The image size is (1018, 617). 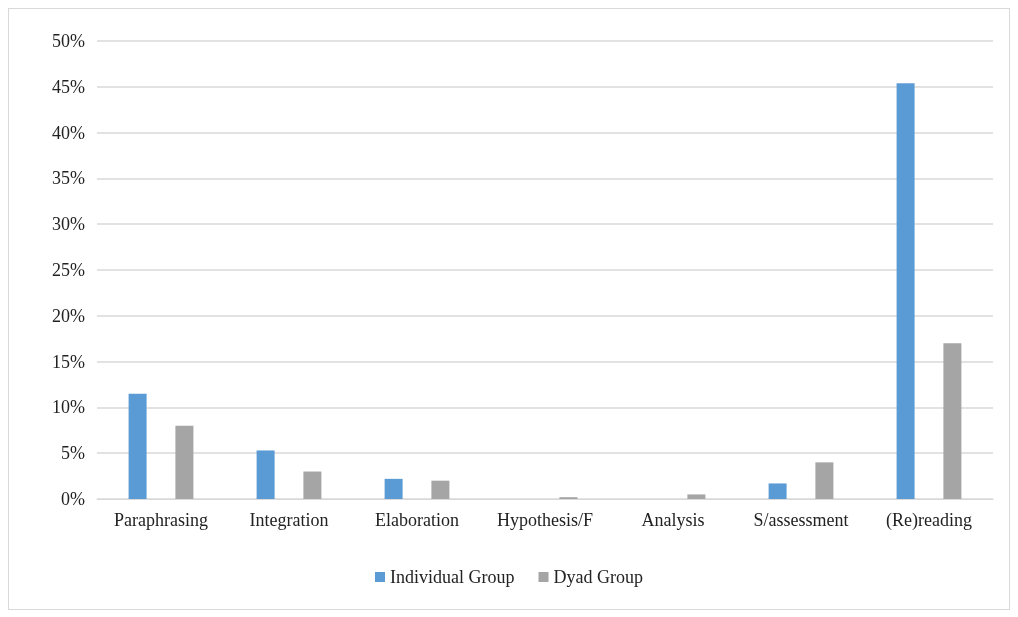 I want to click on legend-label: Individual Group, so click(x=452, y=577).